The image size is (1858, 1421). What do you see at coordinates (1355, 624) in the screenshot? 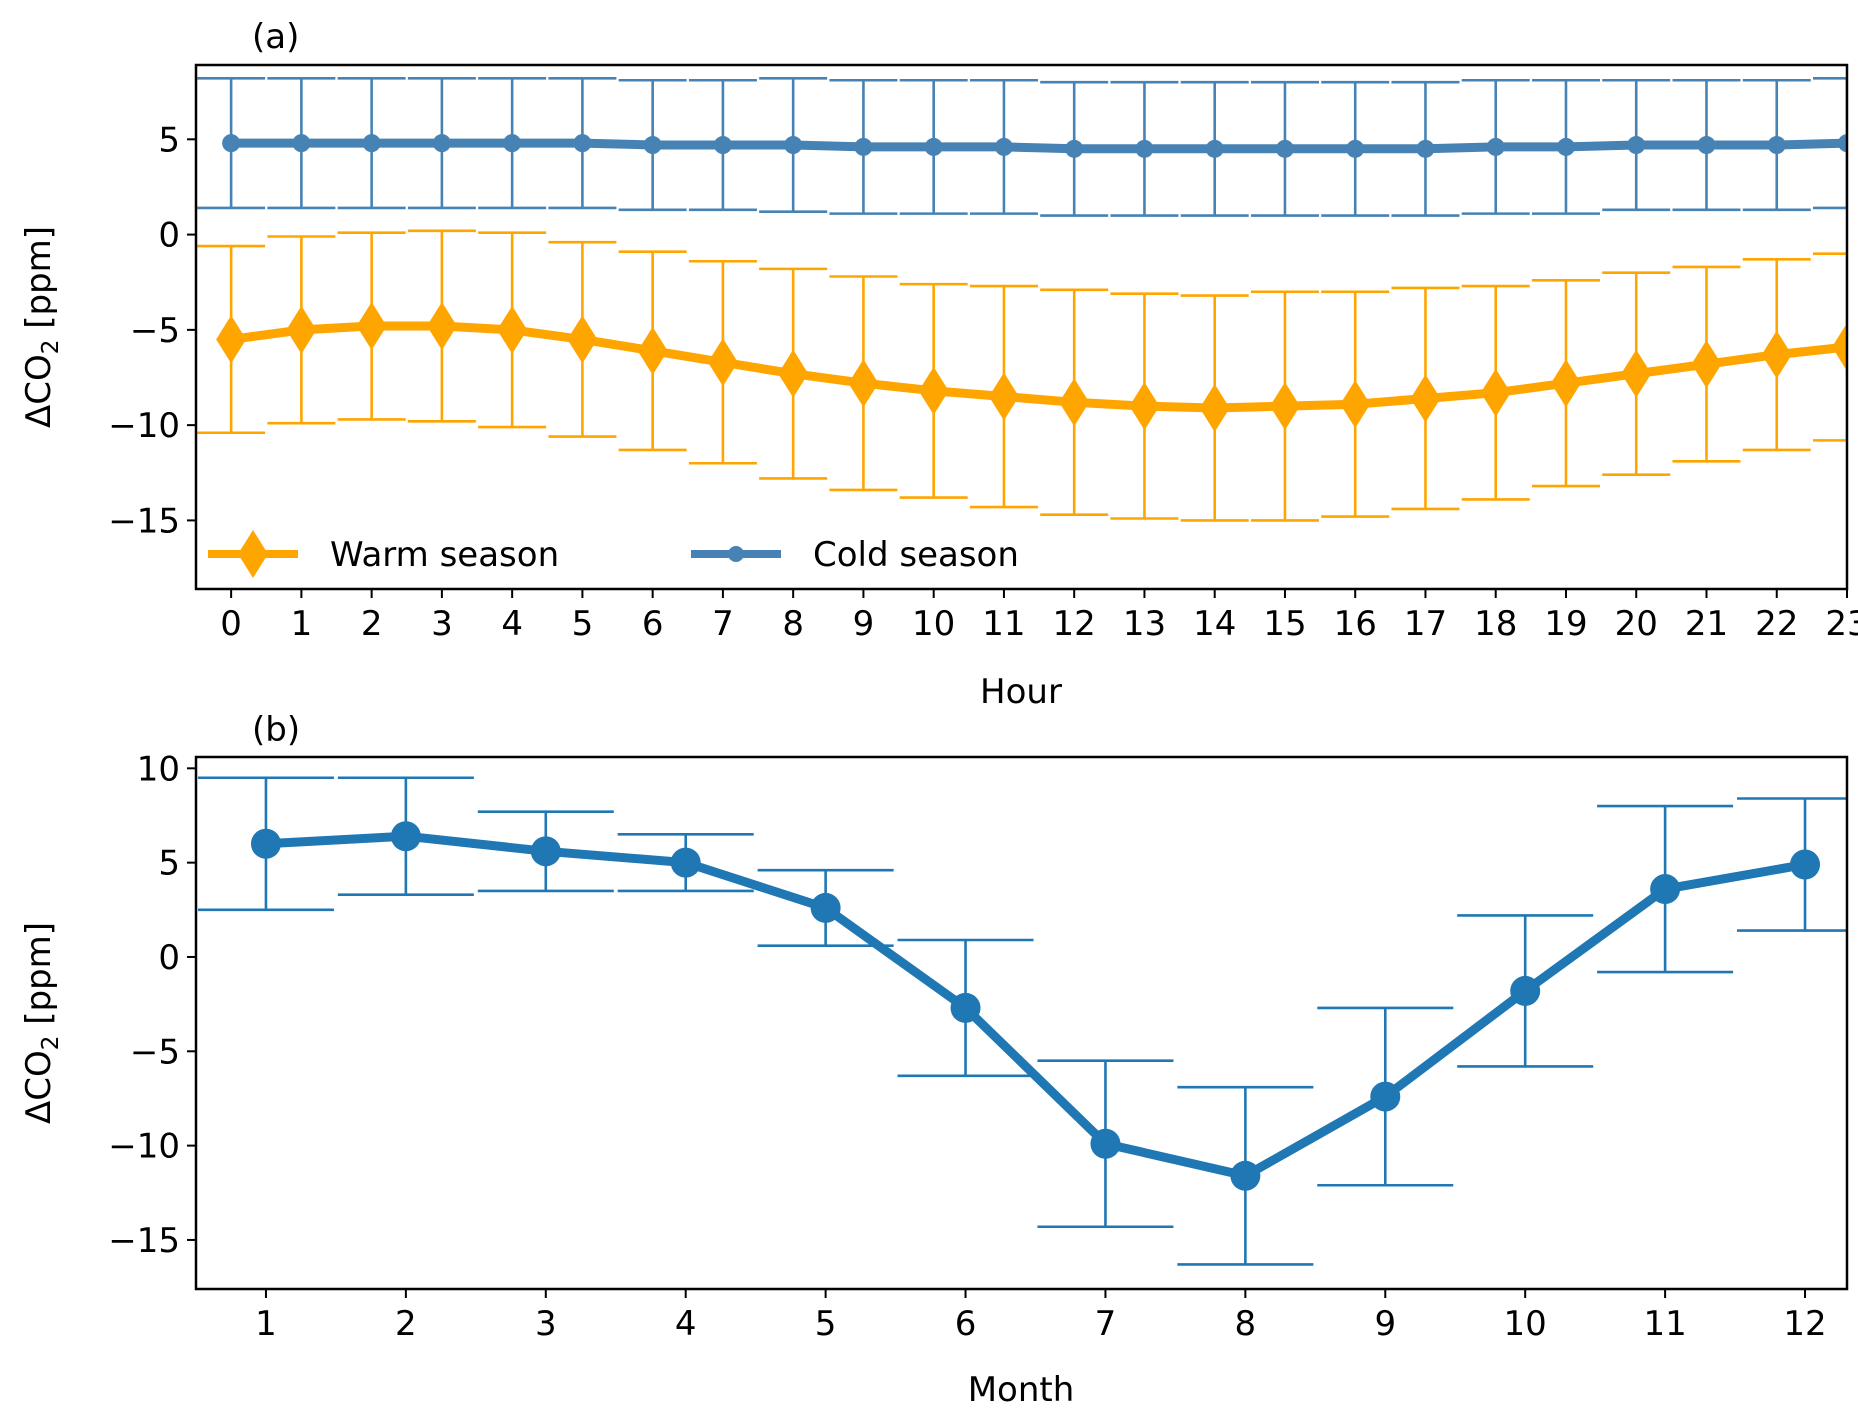
I see `x-tick-label: 16` at bounding box center [1355, 624].